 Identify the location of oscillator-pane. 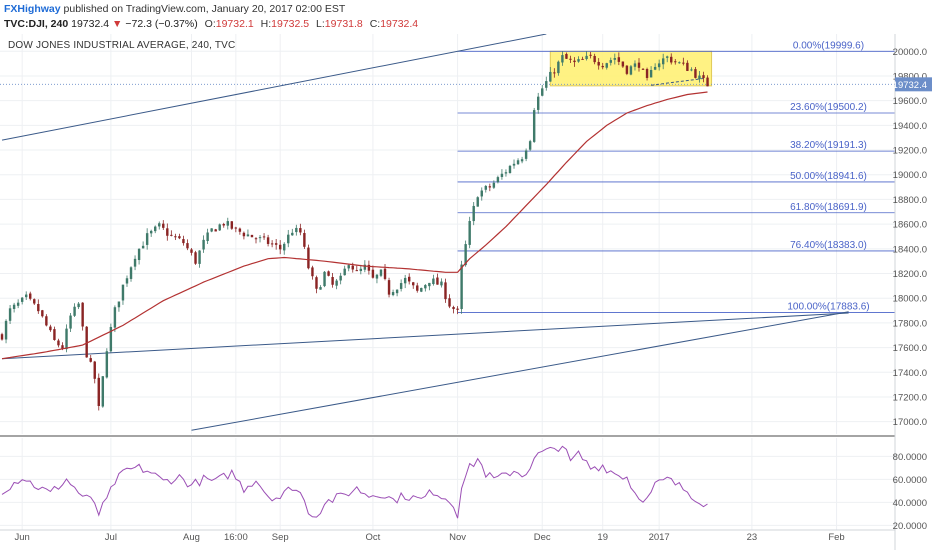
(447, 477).